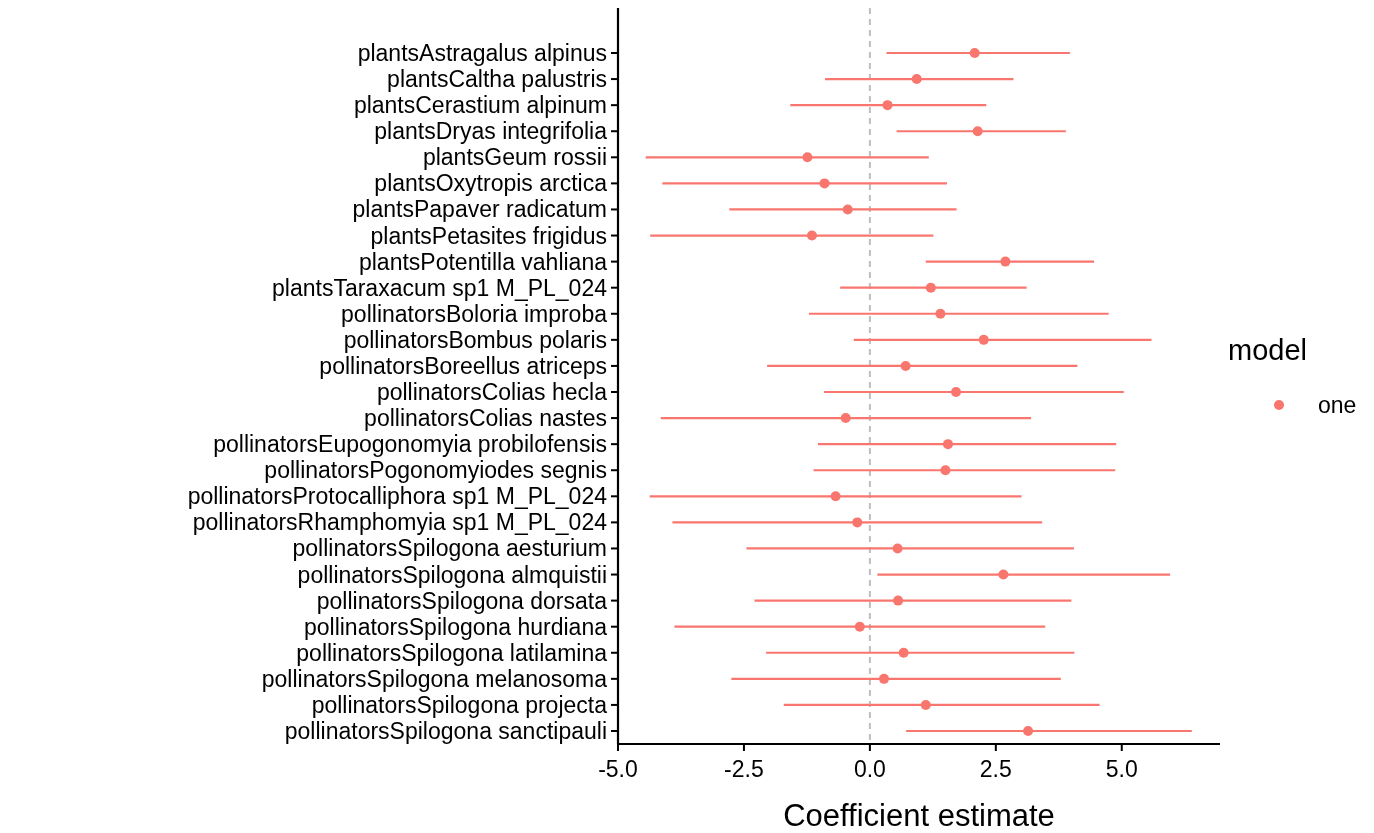  What do you see at coordinates (400, 522) in the screenshot?
I see `y-tick-label: pollinatorsRhamphomyia sp1 M_PL_024` at bounding box center [400, 522].